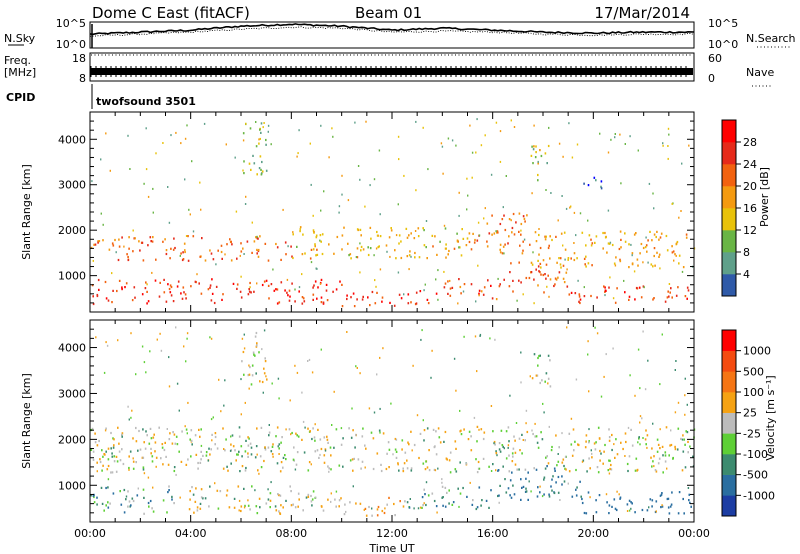 This screenshot has width=800, height=554. Describe the element at coordinates (171, 13) in the screenshot. I see `station-title: Dome C East (fitACF)` at that location.